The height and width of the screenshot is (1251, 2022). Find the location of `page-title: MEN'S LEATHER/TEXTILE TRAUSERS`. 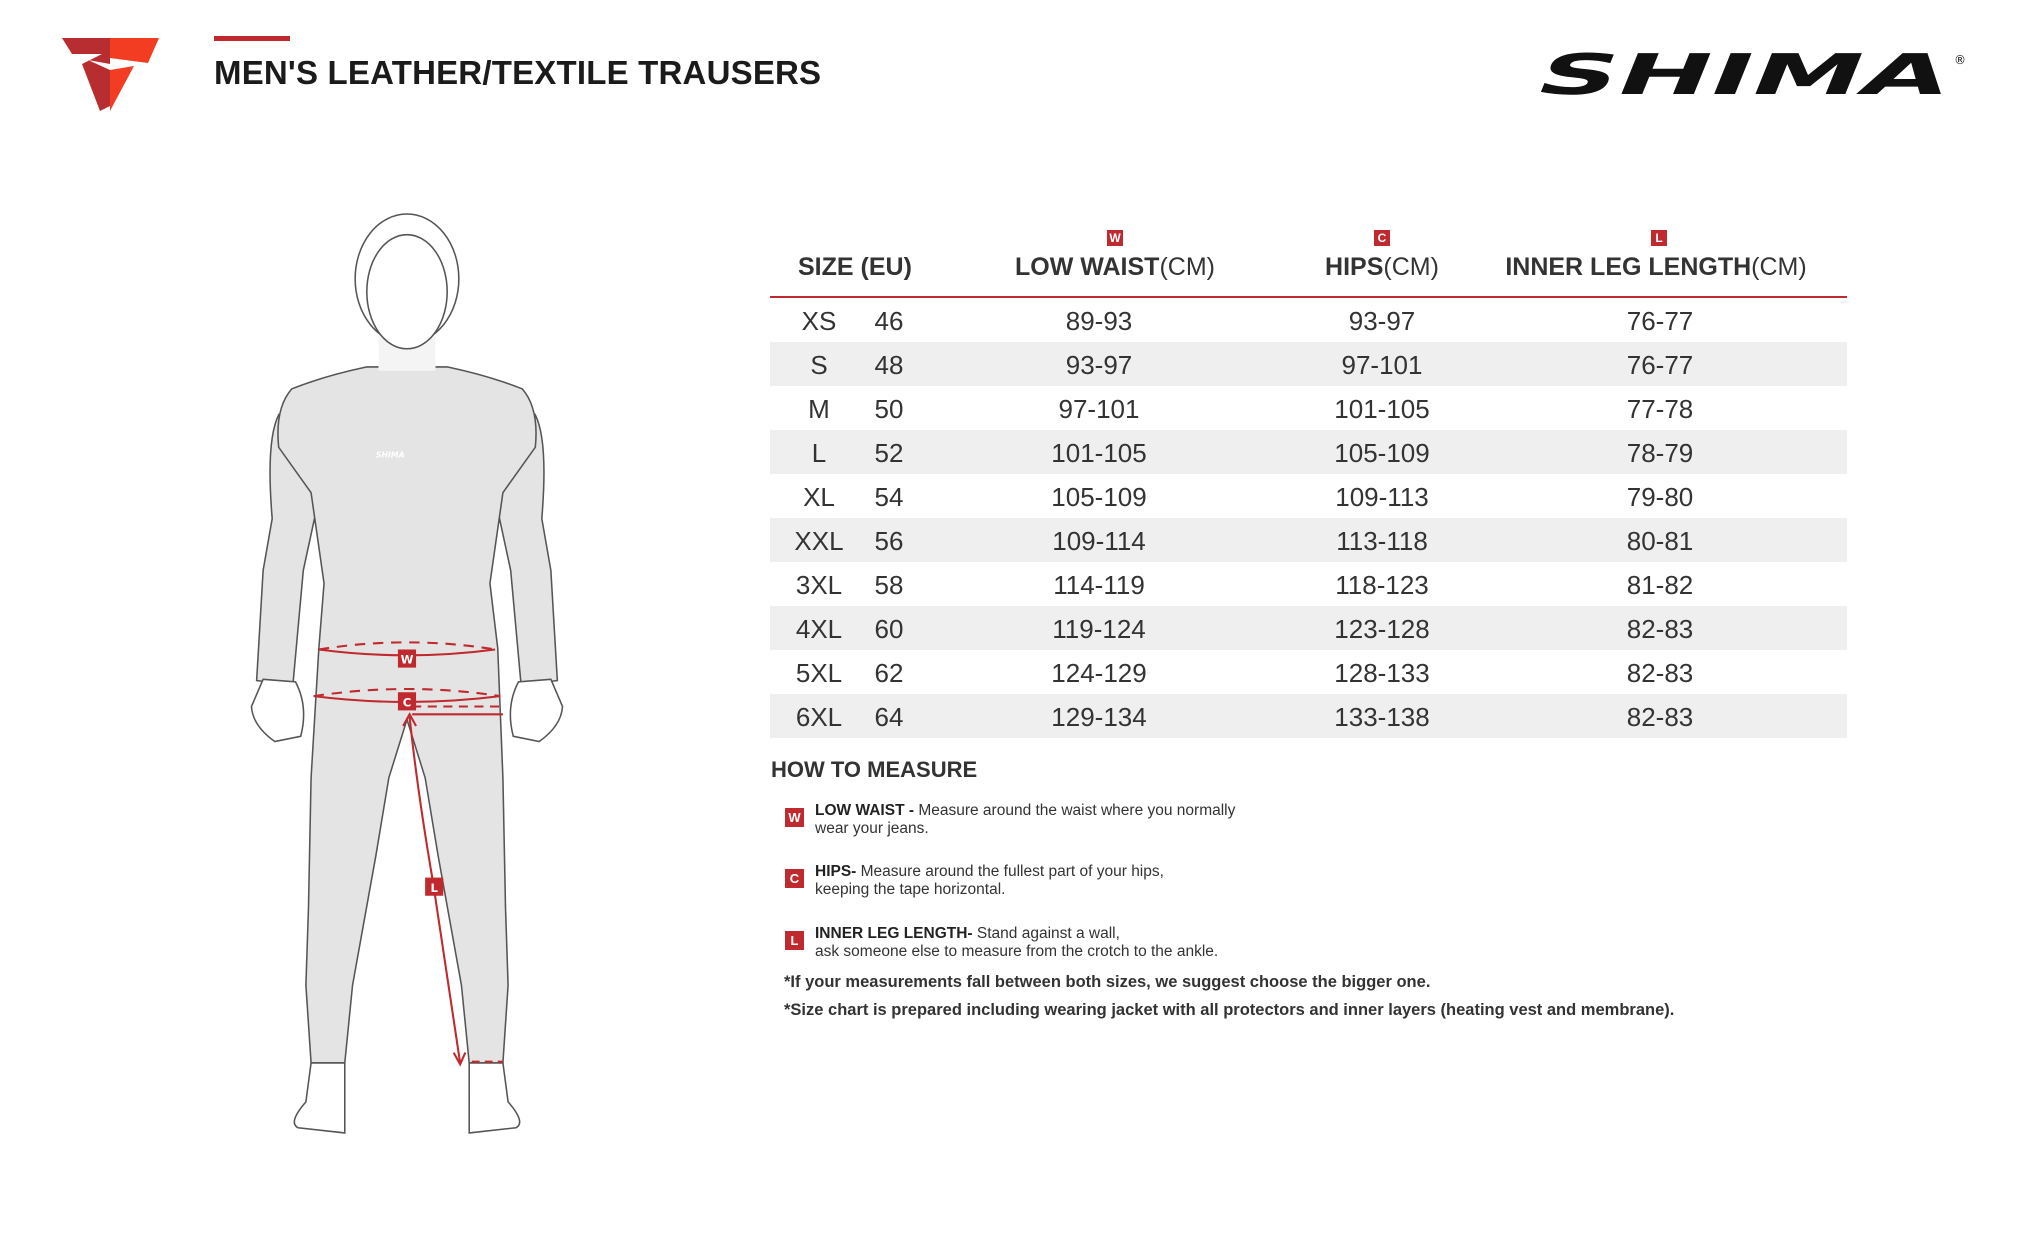

page-title: MEN'S LEATHER/TEXTILE TRAUSERS is located at coordinates (518, 72).